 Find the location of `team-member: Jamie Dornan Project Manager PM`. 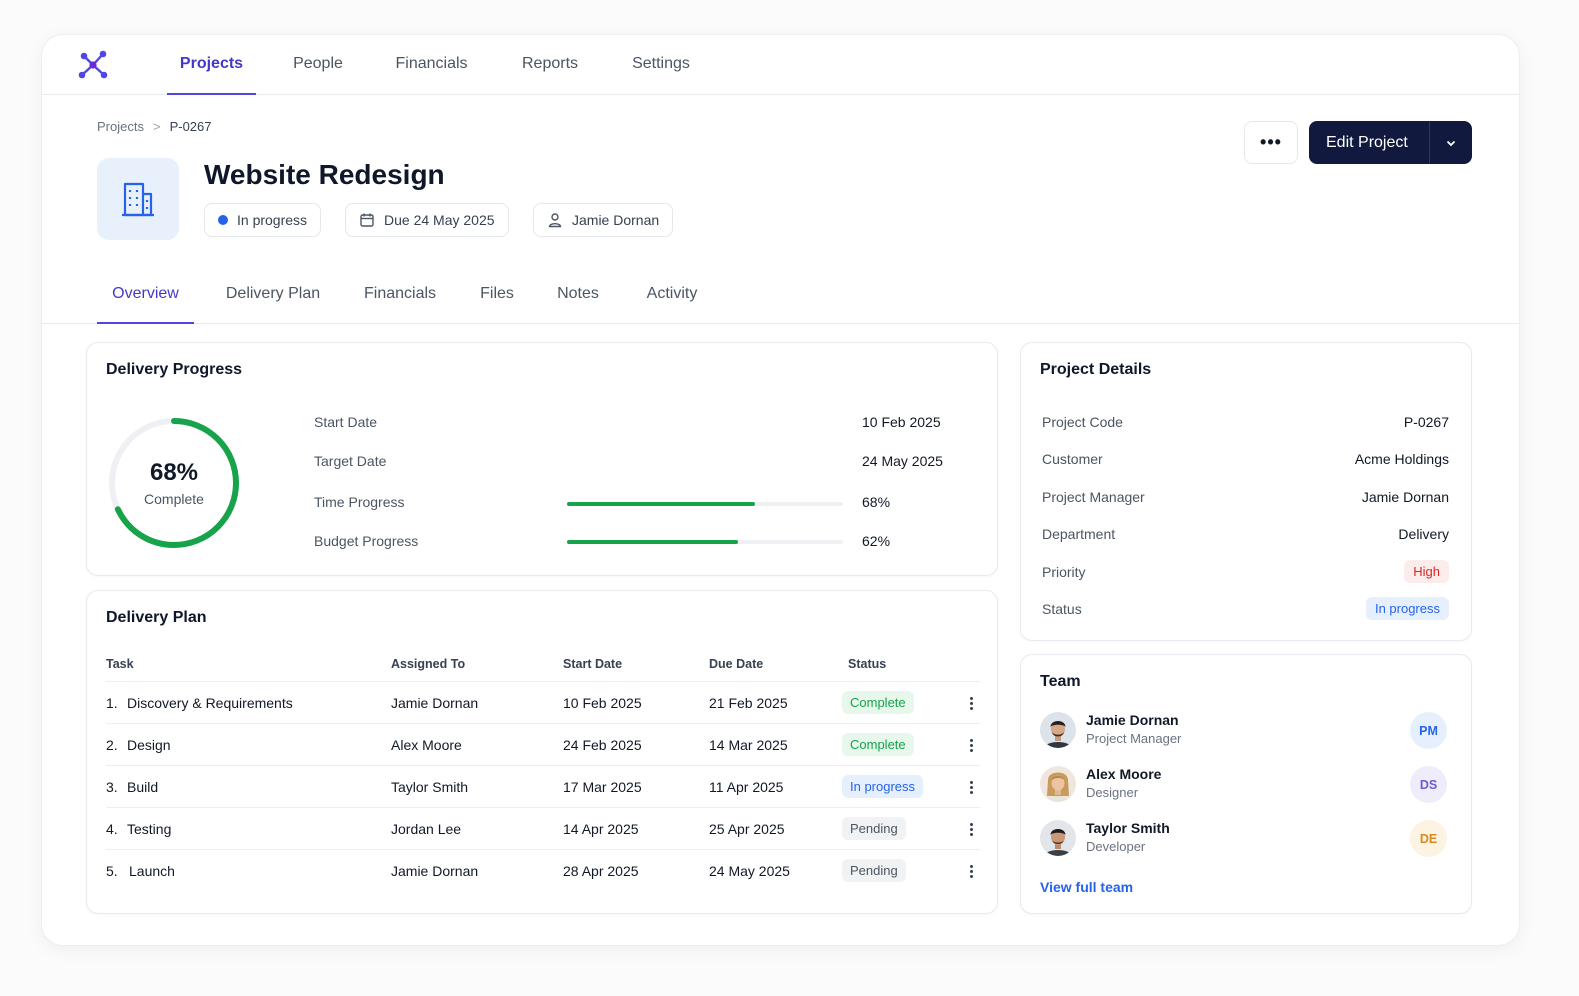

team-member: Jamie Dornan Project Manager PM is located at coordinates (1245, 730).